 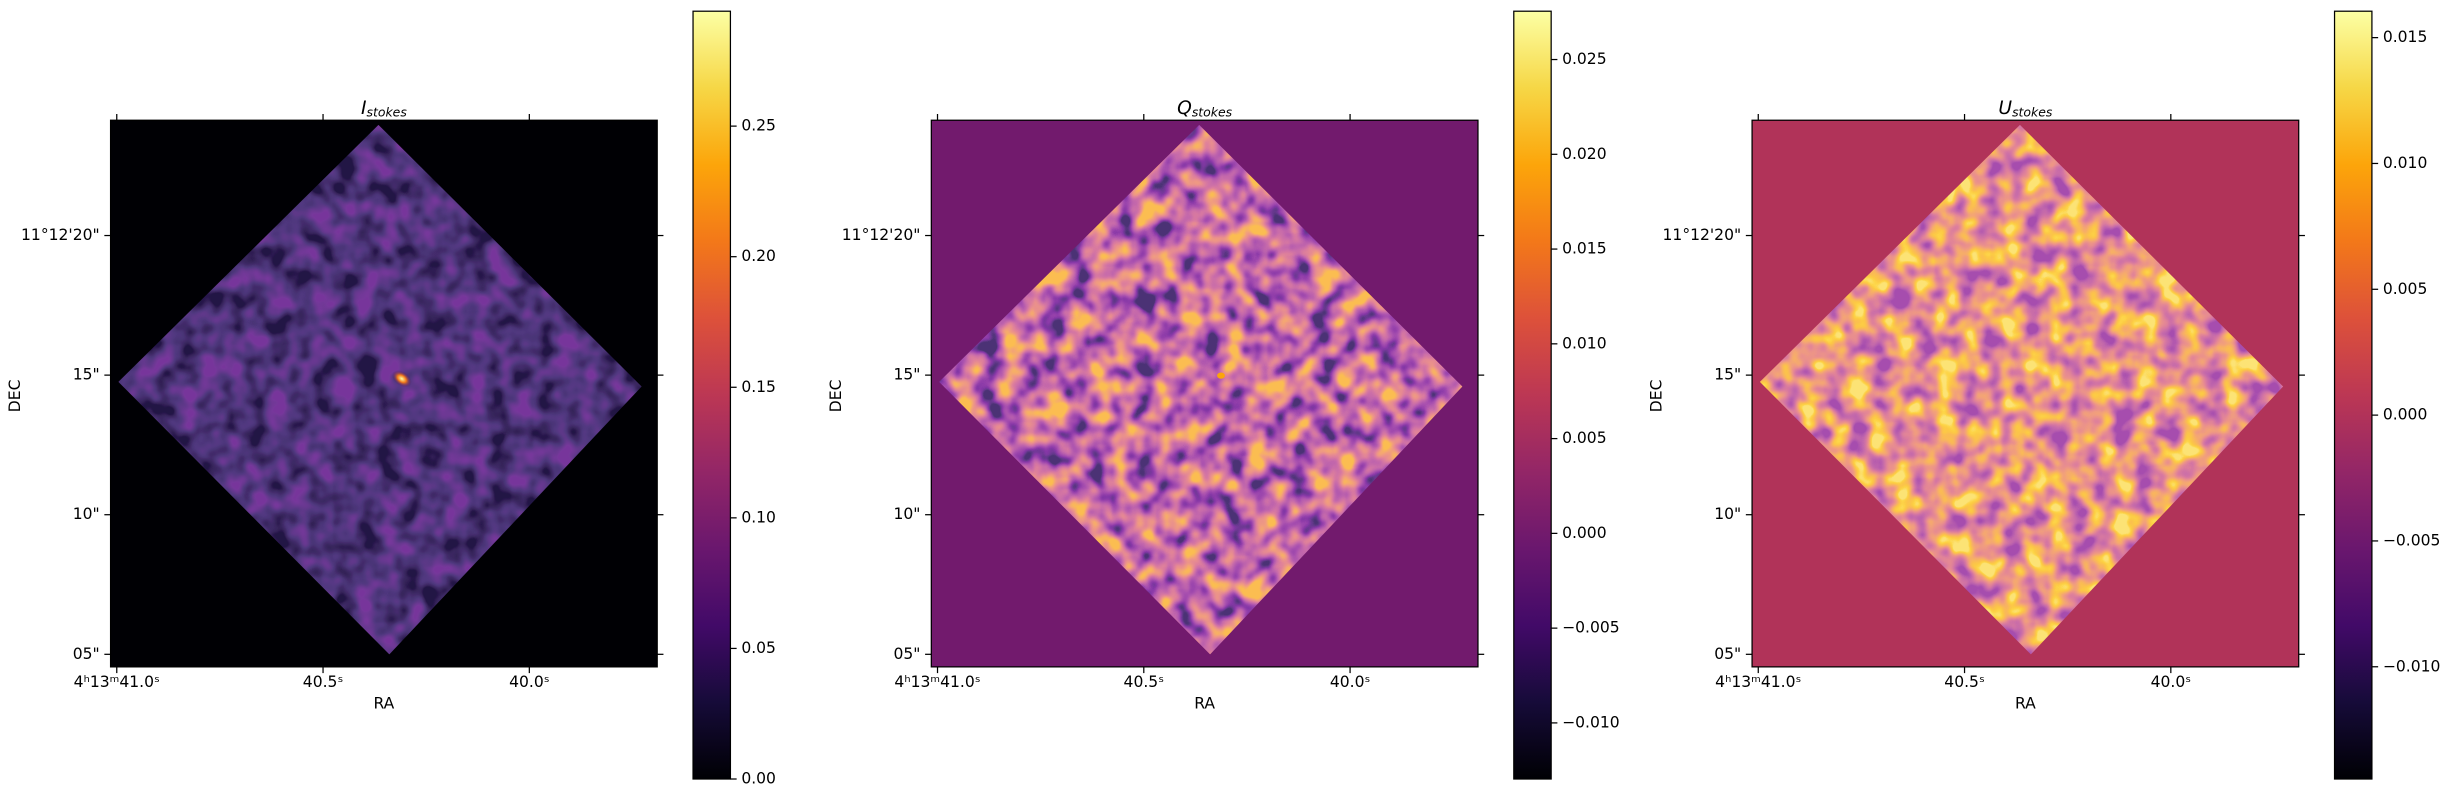 I want to click on chart-title: Qstokes, so click(x=1205, y=108).